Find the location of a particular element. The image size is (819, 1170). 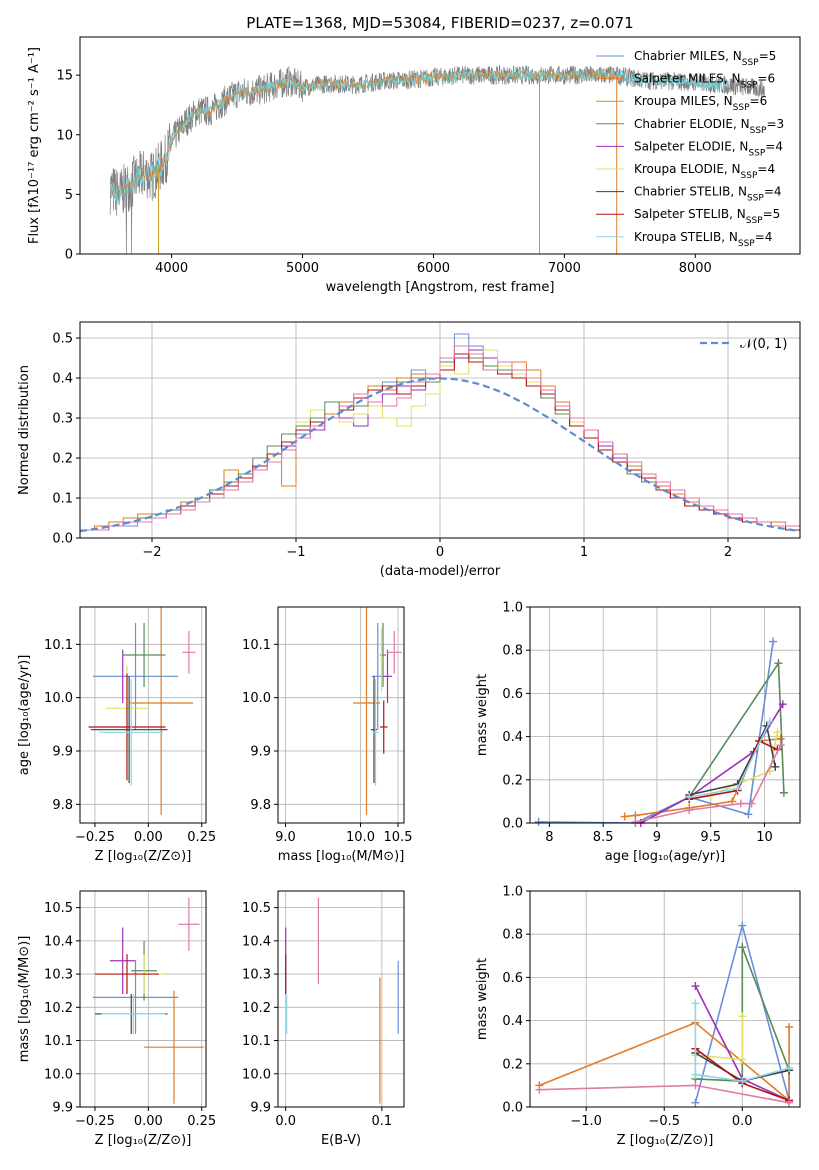

legend-entry: Salpeter MILES, NSSP=6 is located at coordinates (704, 81).